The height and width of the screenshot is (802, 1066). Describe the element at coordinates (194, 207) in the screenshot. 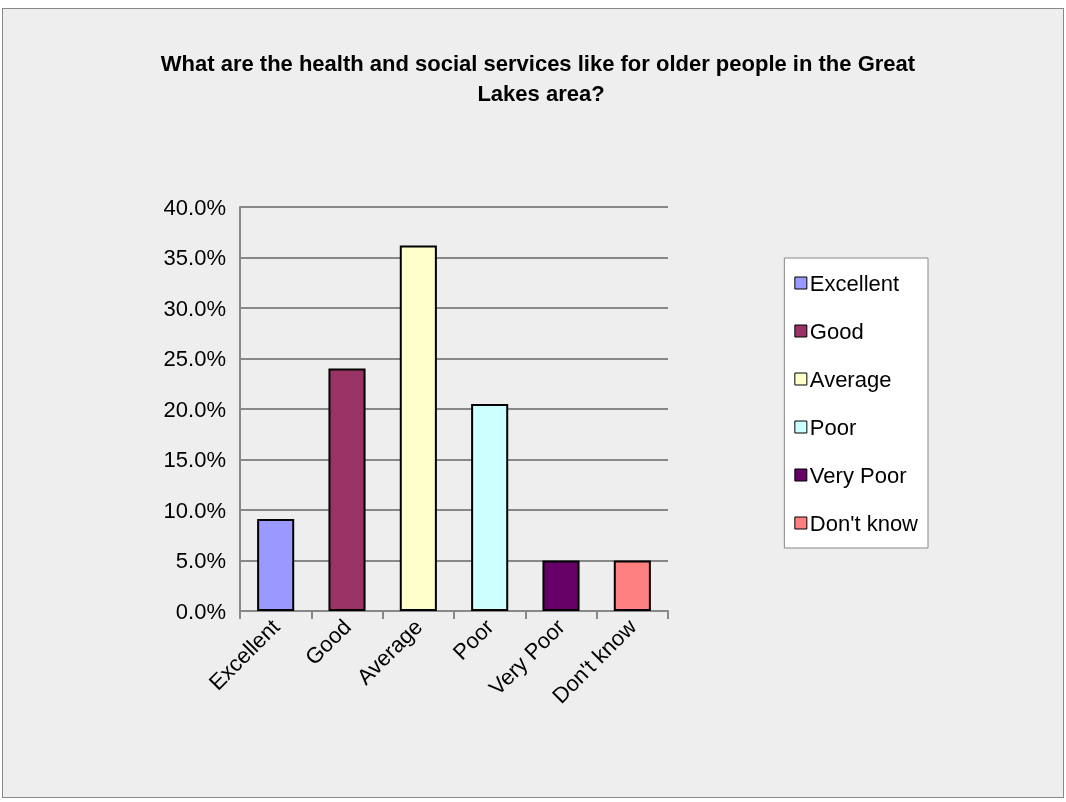

I see `y-tick-label: 40.0%` at that location.